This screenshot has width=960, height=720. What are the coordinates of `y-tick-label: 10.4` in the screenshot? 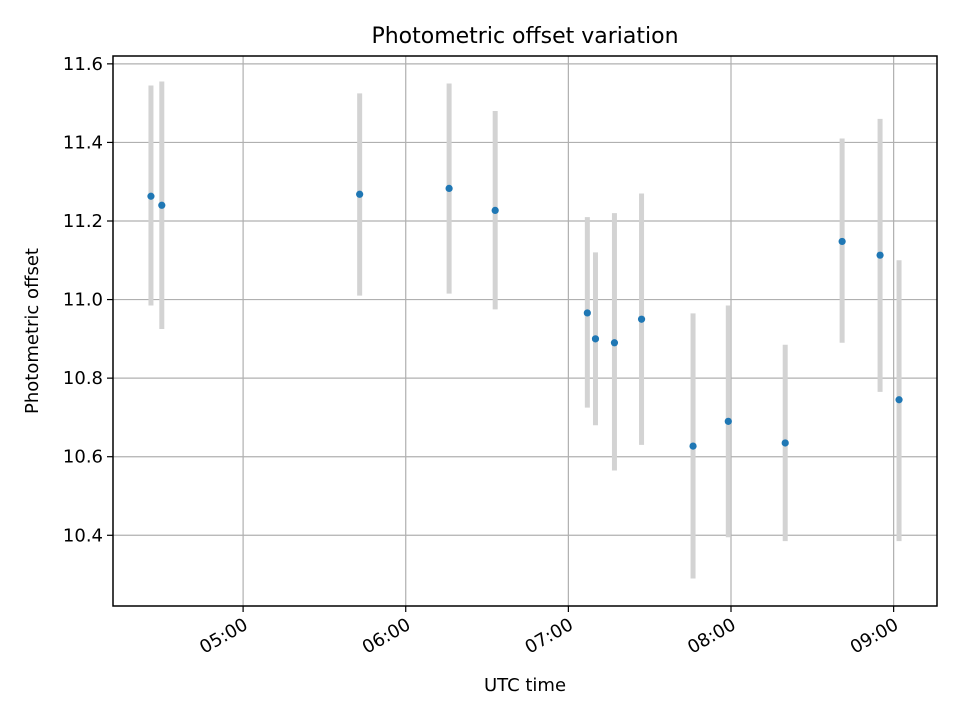 It's located at (83, 535).